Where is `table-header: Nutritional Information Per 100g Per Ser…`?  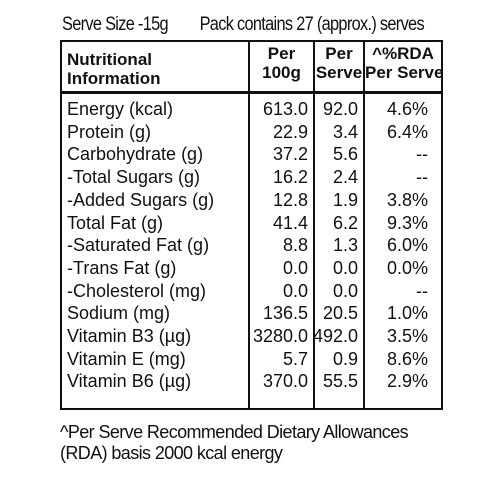
table-header: Nutritional Information Per 100g Per Ser… is located at coordinates (253, 66).